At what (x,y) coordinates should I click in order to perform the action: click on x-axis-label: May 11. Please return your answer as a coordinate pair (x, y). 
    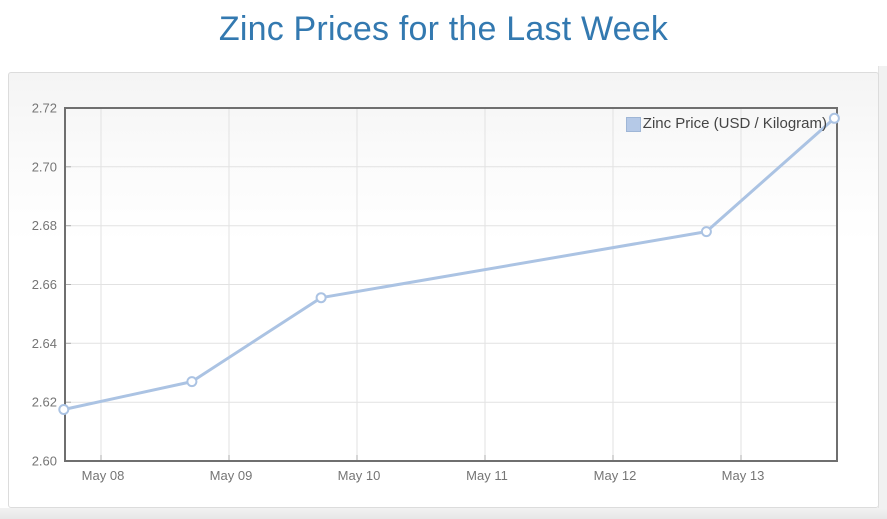
    Looking at the image, I should click on (487, 475).